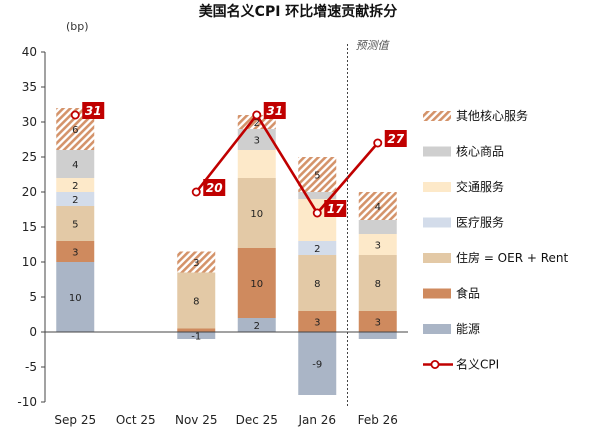  Describe the element at coordinates (29, 87) in the screenshot. I see `y-tick-label: 35` at that location.